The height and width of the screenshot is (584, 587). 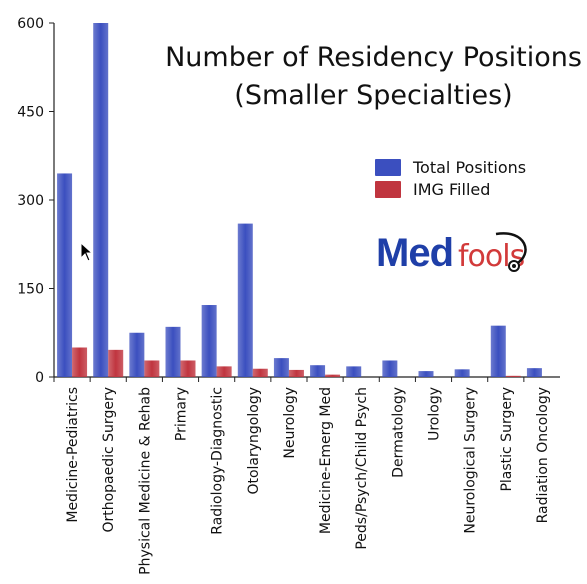 What do you see at coordinates (73, 455) in the screenshot?
I see `x-tick-label: Medicine-Pediatrics` at bounding box center [73, 455].